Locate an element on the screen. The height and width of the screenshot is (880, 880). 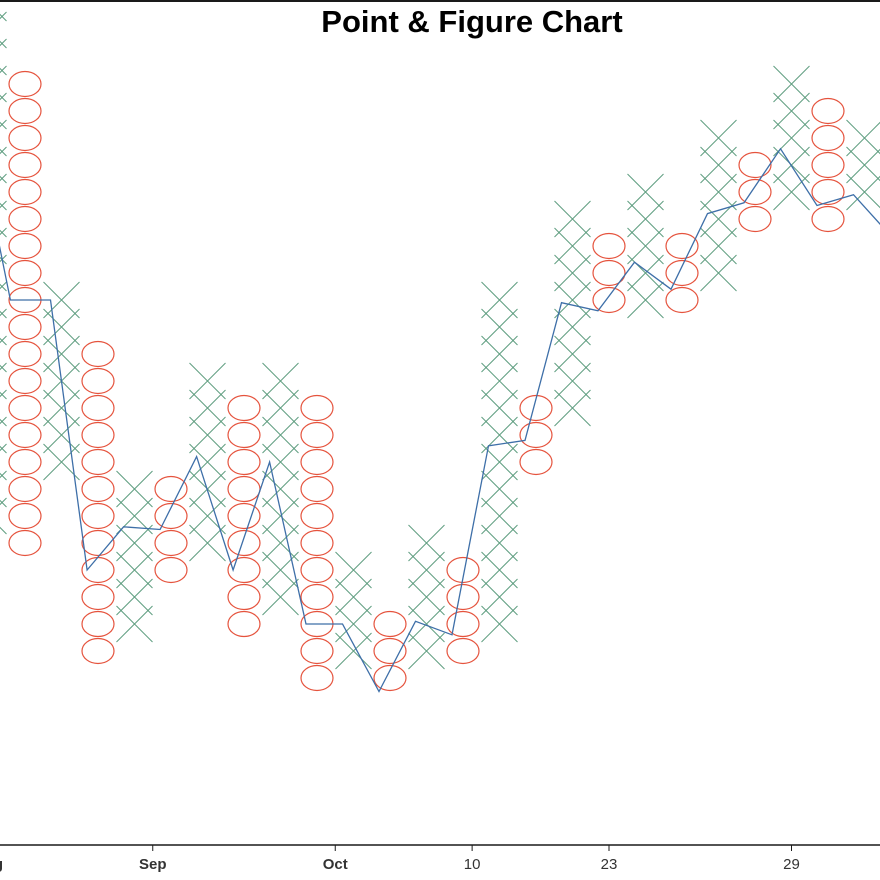
x-axis-ticks: AugSepOct102329Nov21 is located at coordinates (400, 859).